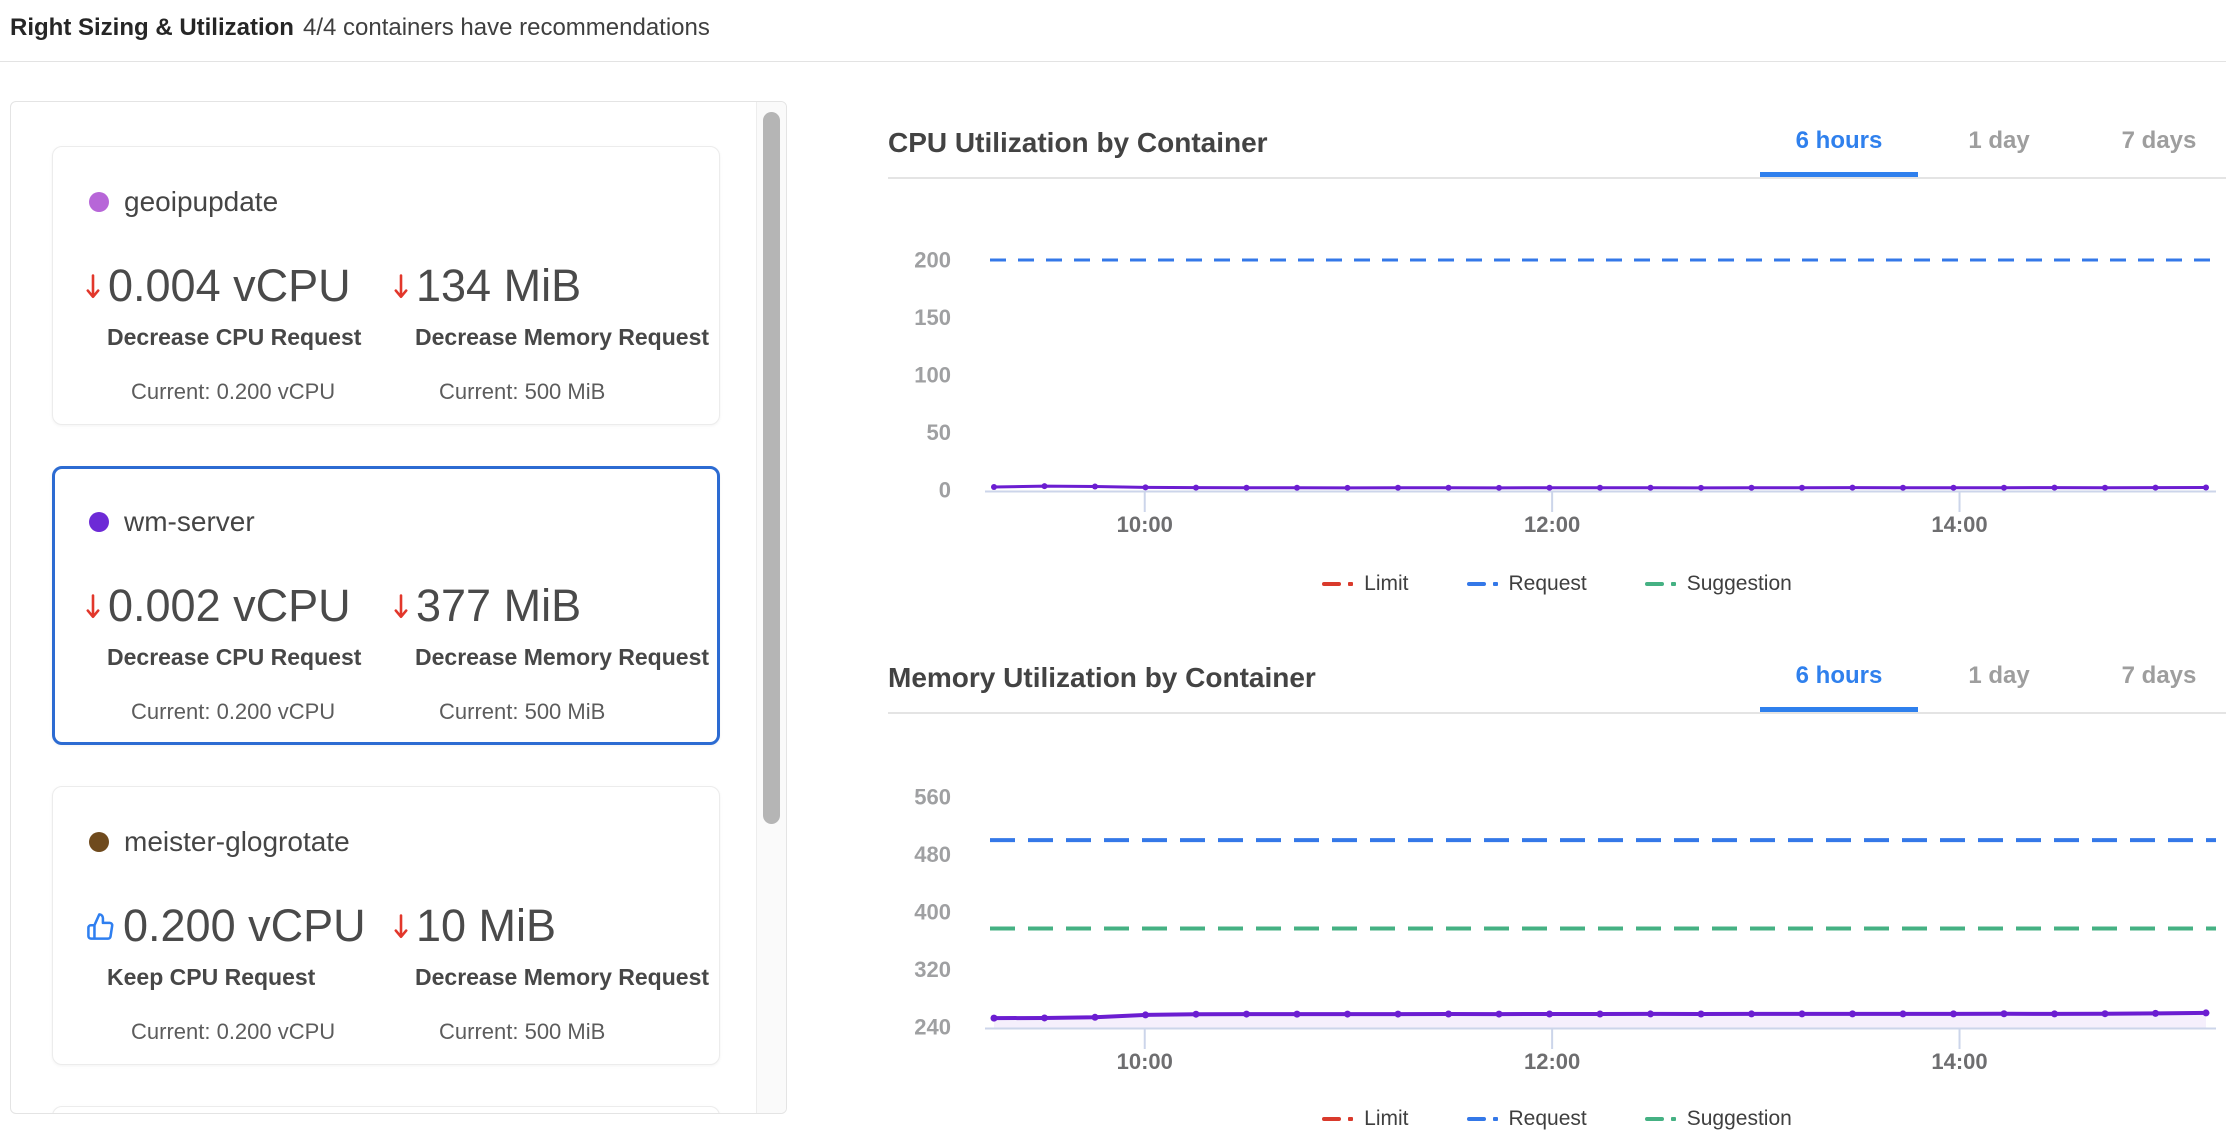  Describe the element at coordinates (939, 432) in the screenshot. I see `svg-text: 50` at that location.